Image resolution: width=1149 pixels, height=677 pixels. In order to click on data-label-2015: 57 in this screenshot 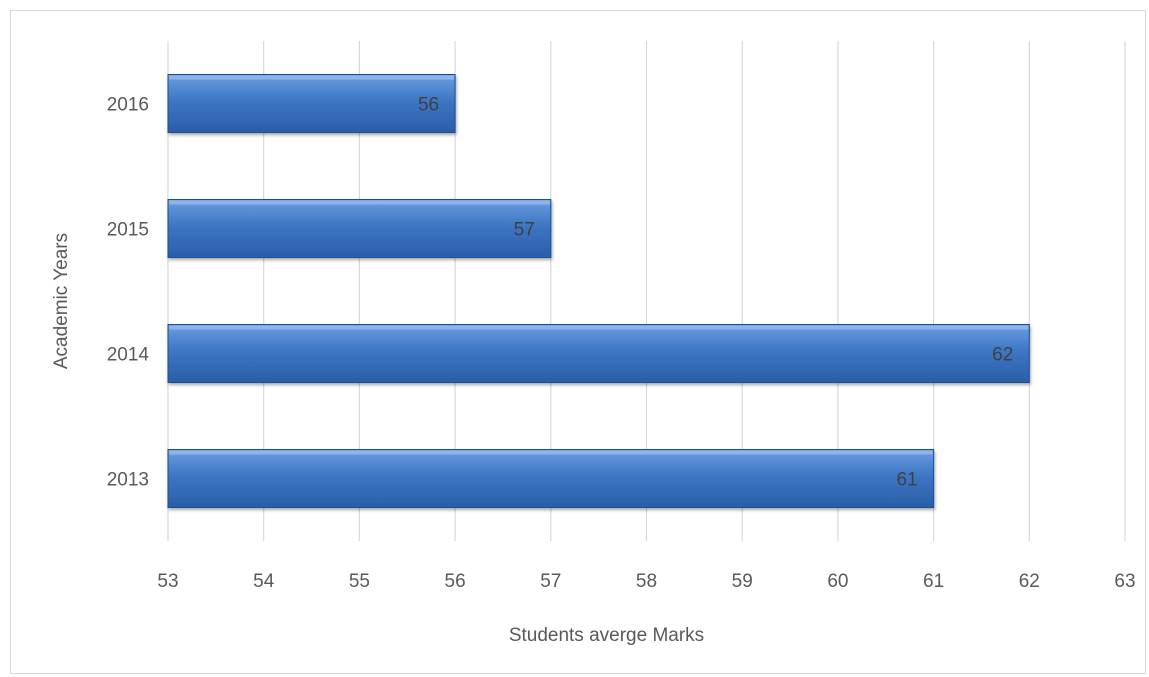, I will do `click(524, 230)`.